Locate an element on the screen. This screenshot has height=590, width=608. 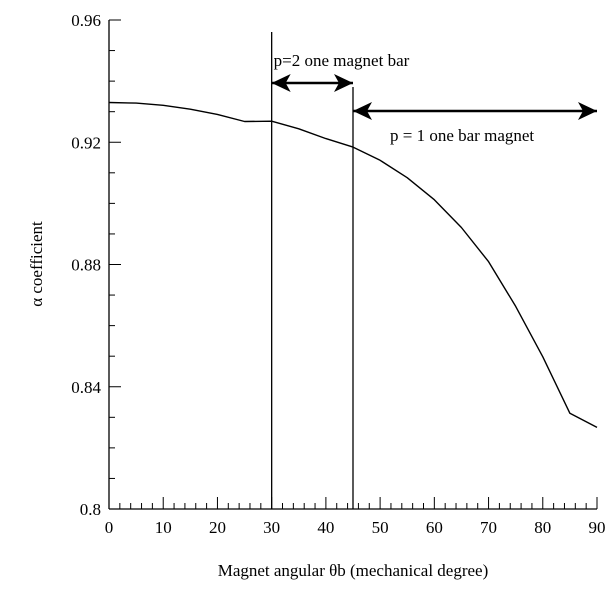
y-tick-label: 0.88 is located at coordinates (86, 265).